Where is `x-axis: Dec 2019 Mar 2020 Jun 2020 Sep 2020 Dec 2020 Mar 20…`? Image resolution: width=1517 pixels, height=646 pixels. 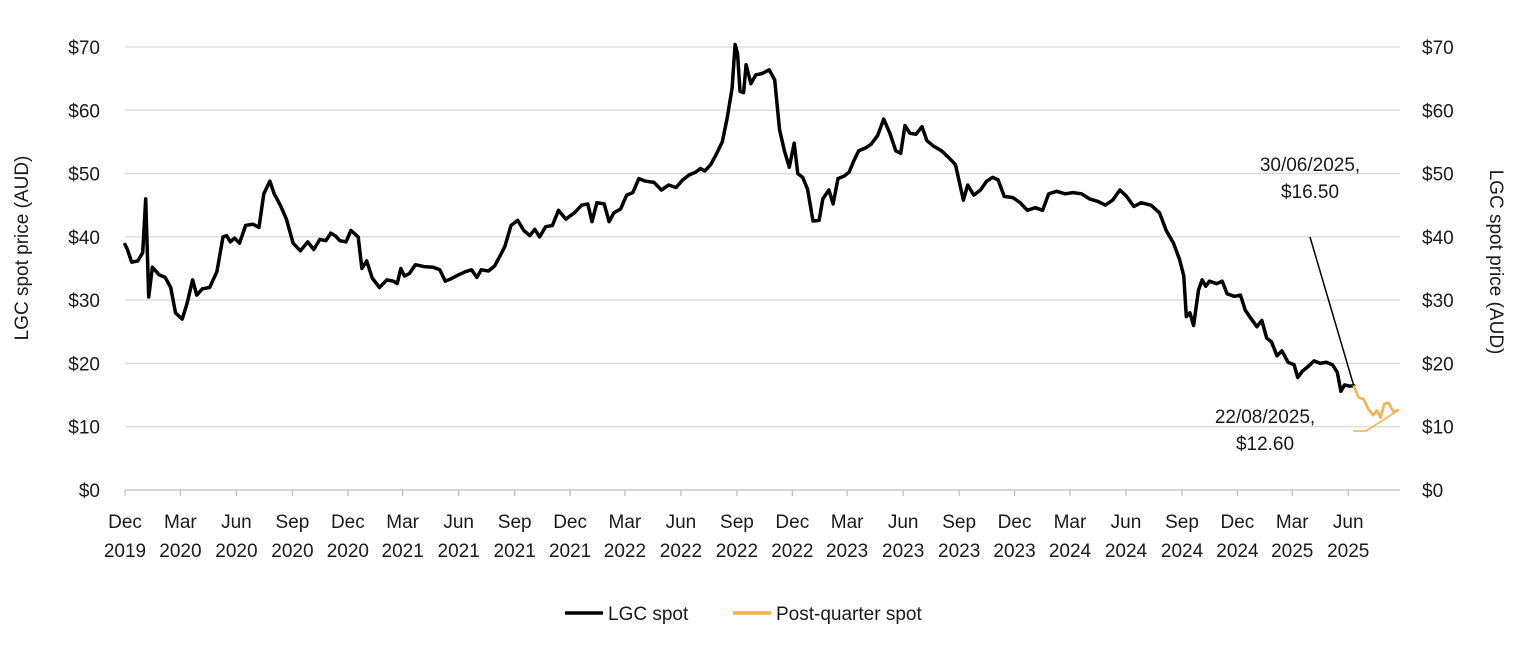 x-axis: Dec 2019 Mar 2020 Jun 2020 Sep 2020 Dec 2020 Mar 20… is located at coordinates (736, 526).